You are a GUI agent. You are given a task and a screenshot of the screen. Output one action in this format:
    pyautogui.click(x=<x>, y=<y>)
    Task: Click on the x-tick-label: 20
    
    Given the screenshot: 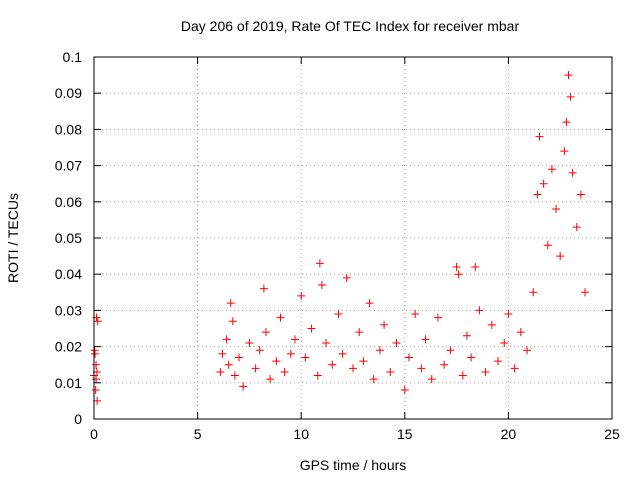 What is the action you would take?
    pyautogui.click(x=509, y=434)
    